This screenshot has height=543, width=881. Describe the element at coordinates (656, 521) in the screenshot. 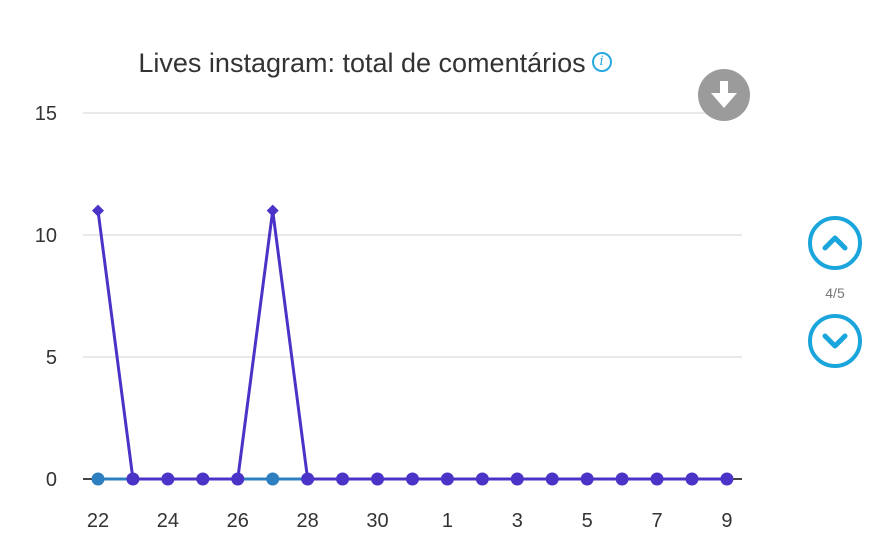

I see `x-tick-label: 7` at that location.